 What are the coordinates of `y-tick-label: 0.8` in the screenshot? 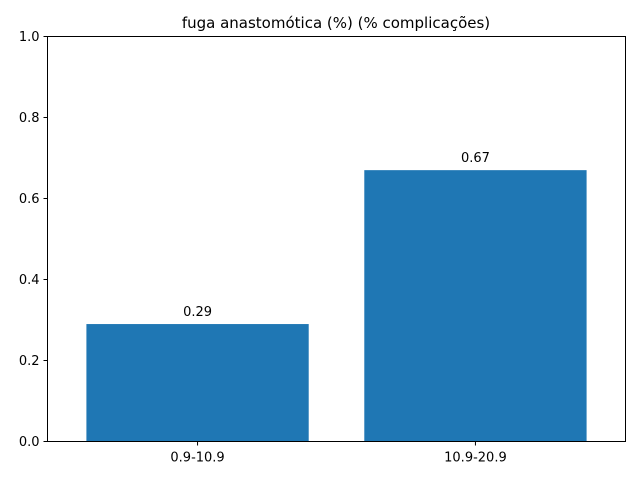 It's located at (29, 118).